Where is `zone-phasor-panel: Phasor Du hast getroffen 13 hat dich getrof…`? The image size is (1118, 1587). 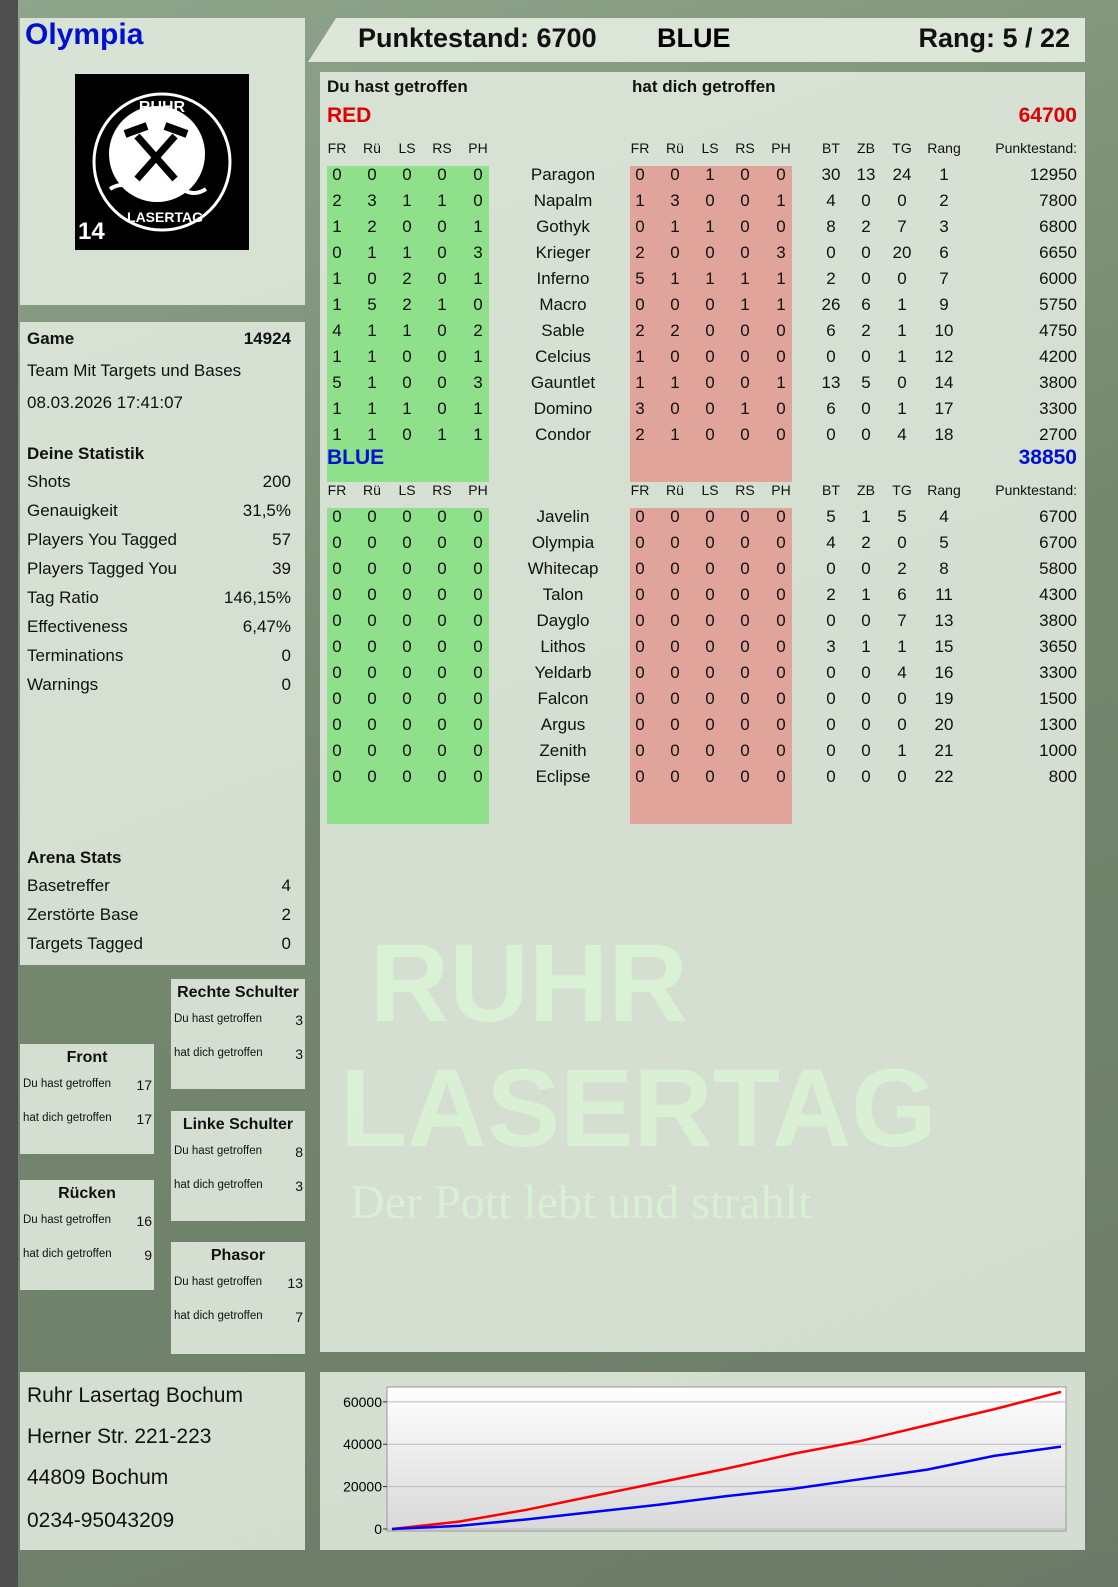
zone-phasor-panel: Phasor Du hast getroffen 13 hat dich getrof… is located at coordinates (238, 1298).